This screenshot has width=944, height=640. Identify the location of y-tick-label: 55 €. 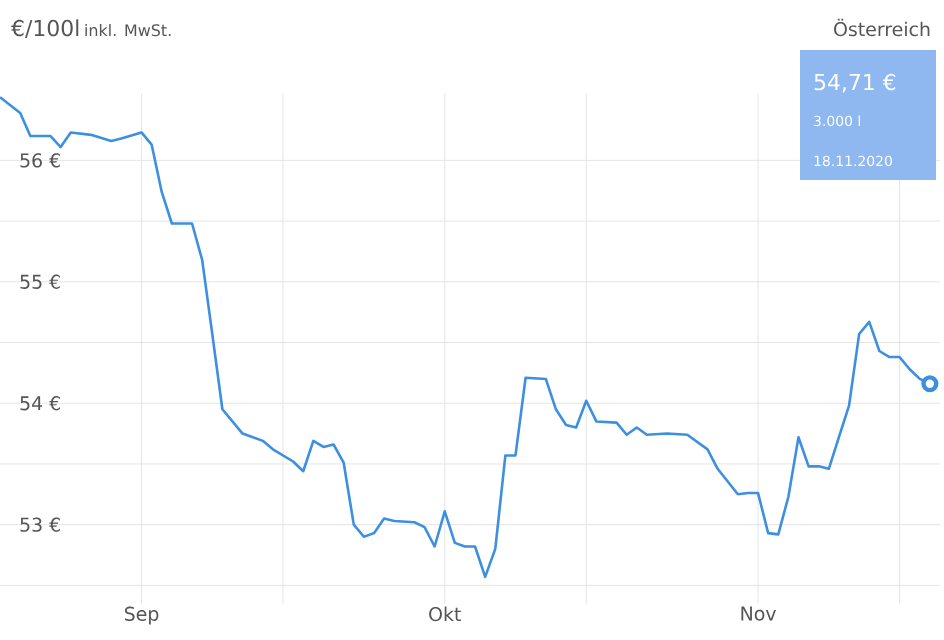
(40, 281).